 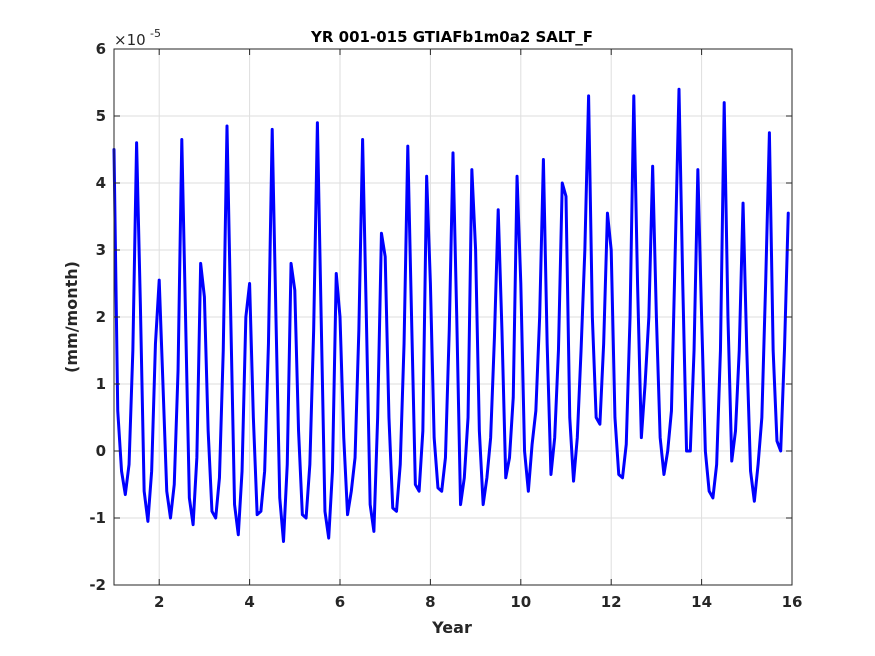 What do you see at coordinates (520, 602) in the screenshot?
I see `x-tick-label: 10` at bounding box center [520, 602].